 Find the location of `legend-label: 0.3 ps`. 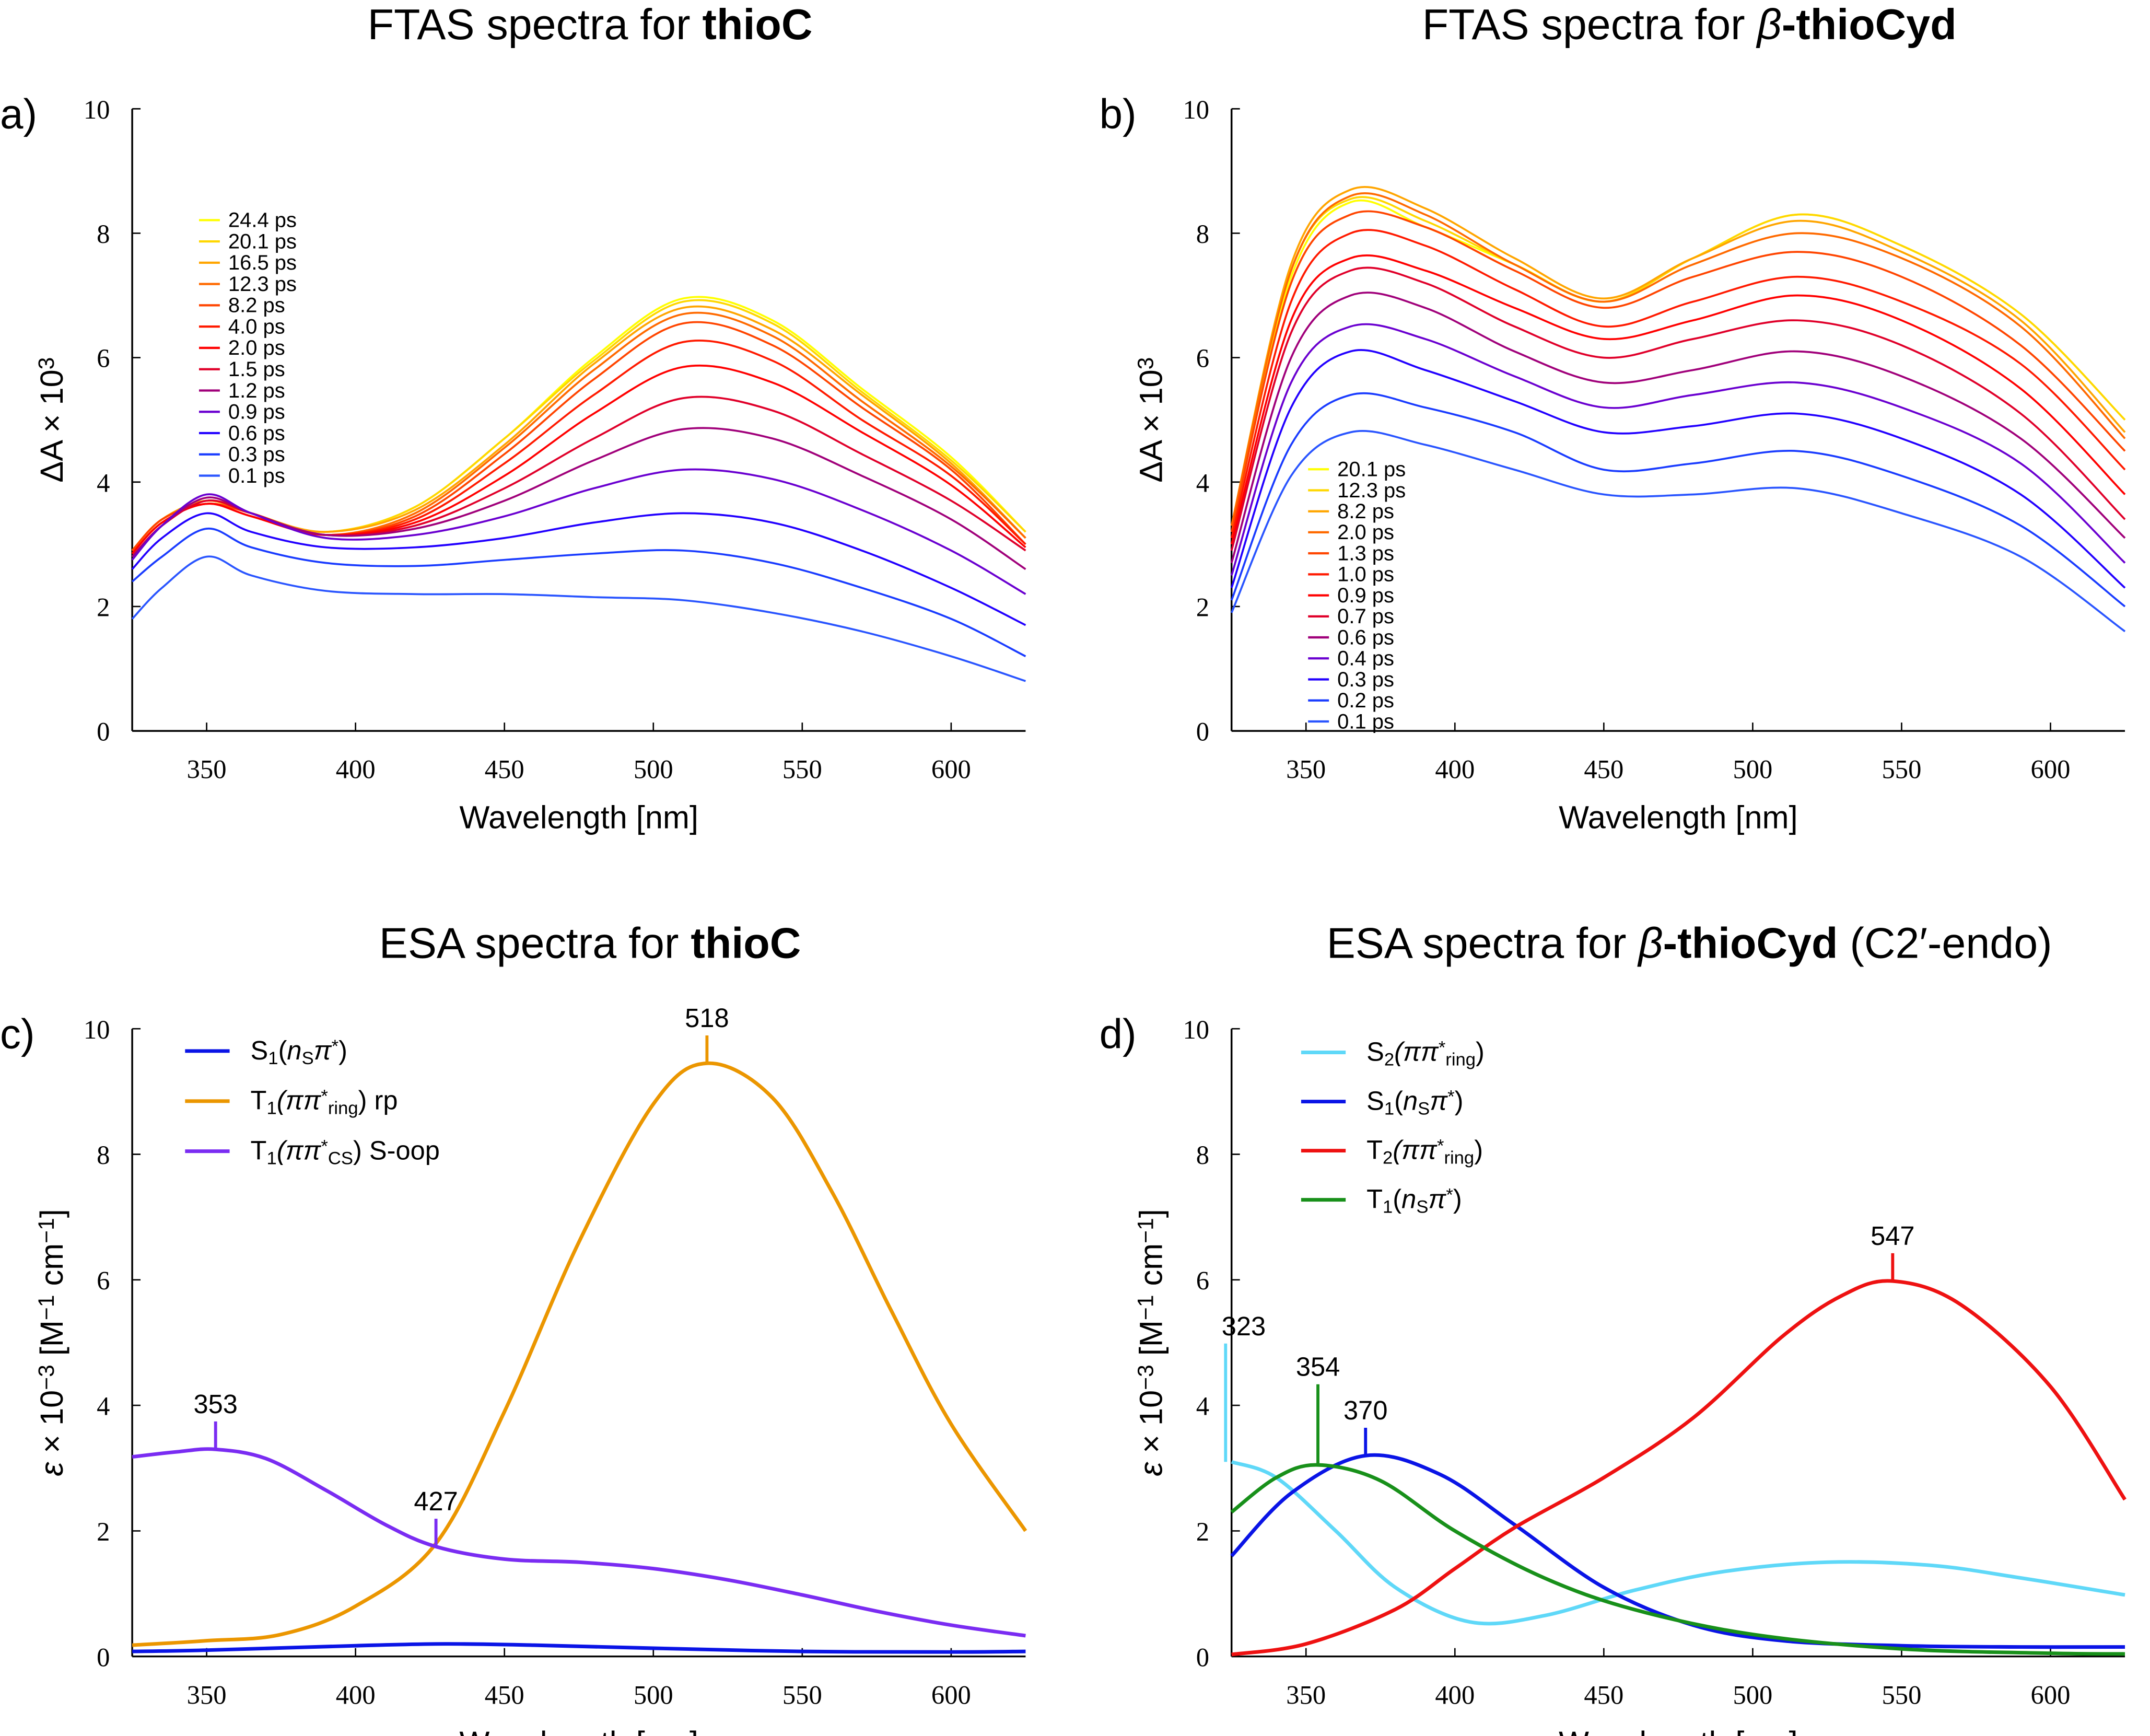

legend-label: 0.3 ps is located at coordinates (1365, 679).